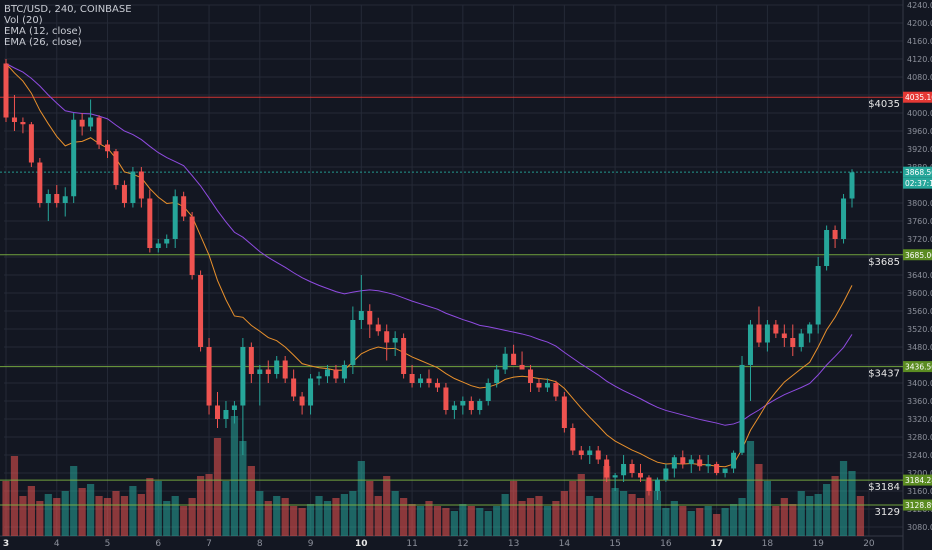 The height and width of the screenshot is (550, 932). What do you see at coordinates (23, 20) in the screenshot?
I see `legend-volume: Vol (20)` at bounding box center [23, 20].